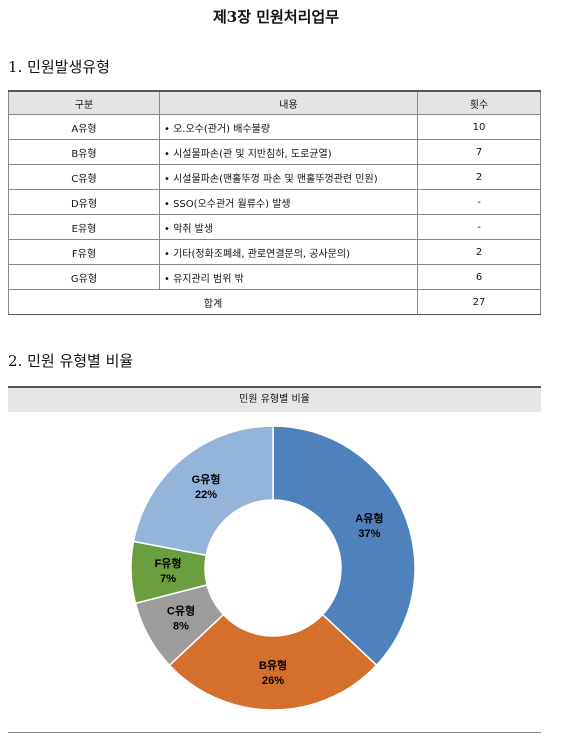 This screenshot has width=588, height=753. Describe the element at coordinates (181, 610) in the screenshot. I see `slice-category: C유형` at that location.